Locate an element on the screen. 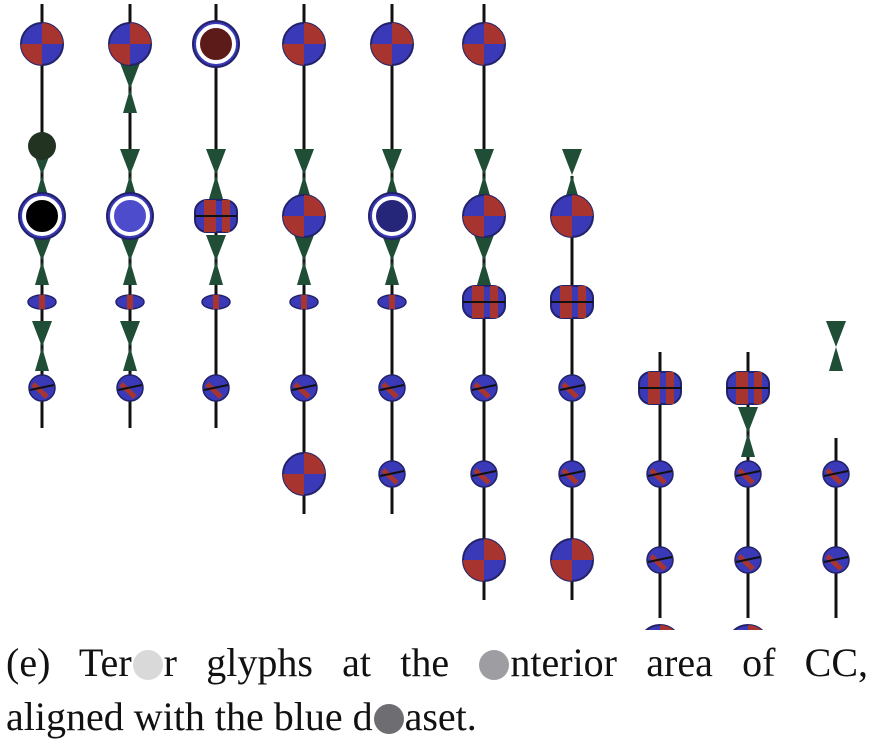 The width and height of the screenshot is (873, 750). caption-text: nterior area of CC, is located at coordinates (689, 662).